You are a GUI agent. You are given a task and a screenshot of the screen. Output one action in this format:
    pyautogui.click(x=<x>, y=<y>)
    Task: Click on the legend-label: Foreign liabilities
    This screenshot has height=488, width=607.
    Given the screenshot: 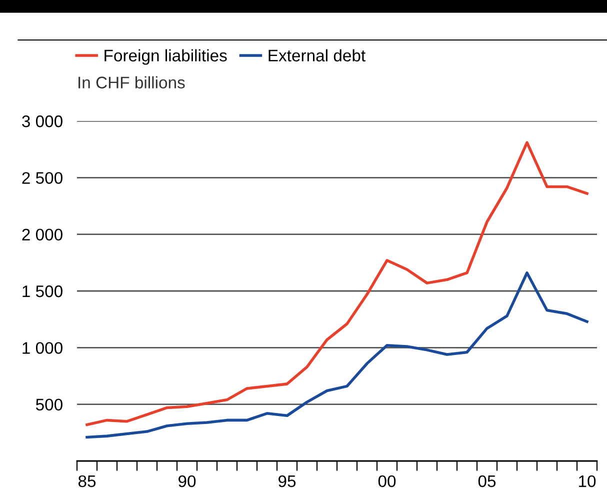 What is the action you would take?
    pyautogui.click(x=165, y=57)
    